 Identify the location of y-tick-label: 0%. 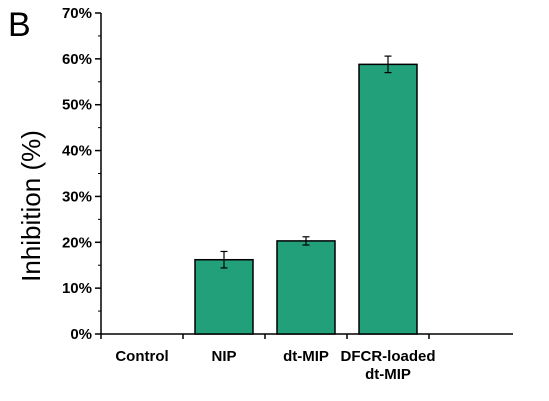
(81, 334).